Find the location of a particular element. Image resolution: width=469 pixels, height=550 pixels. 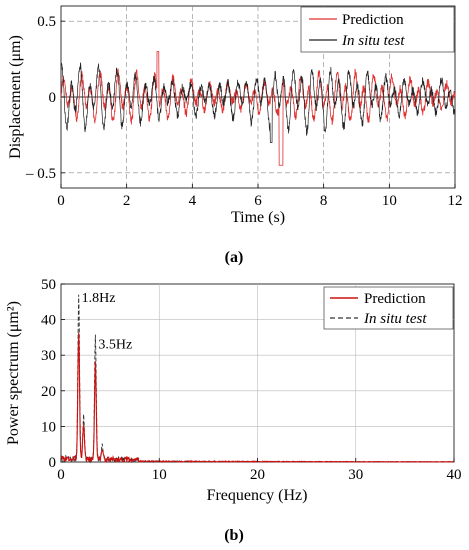

x-tick-label: 4 is located at coordinates (193, 201).